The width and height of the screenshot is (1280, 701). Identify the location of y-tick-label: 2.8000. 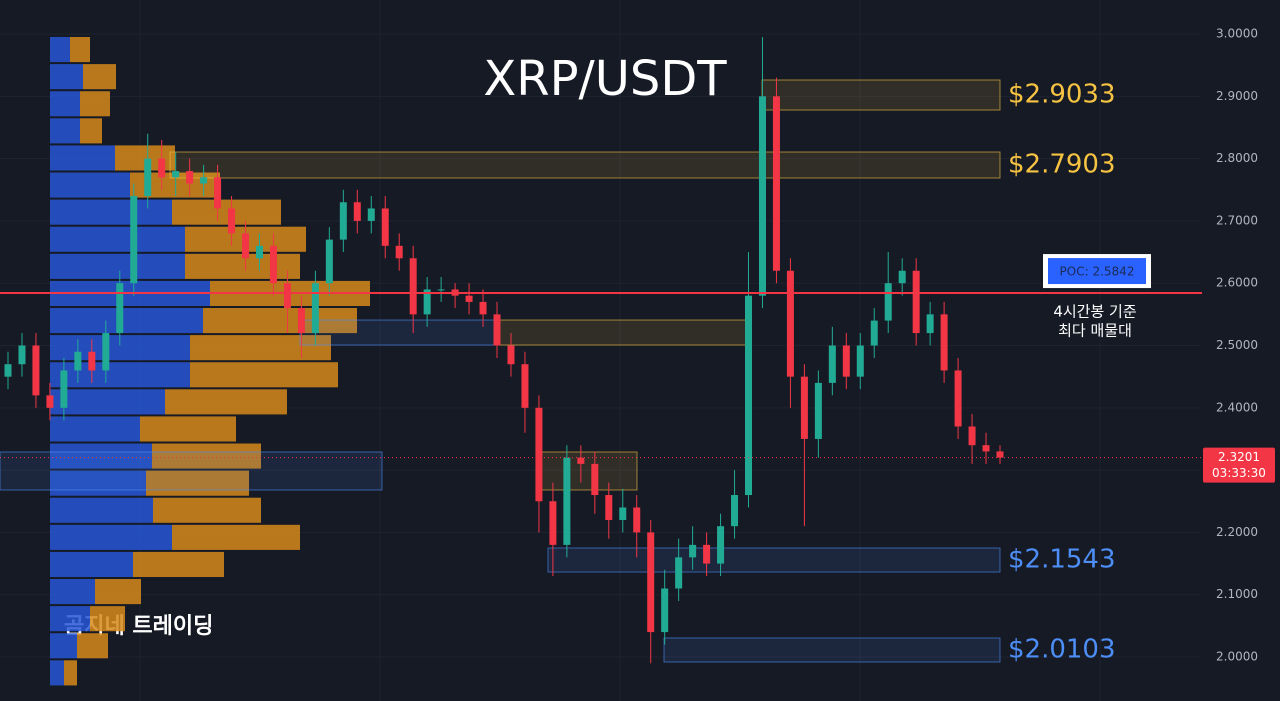
(1237, 158).